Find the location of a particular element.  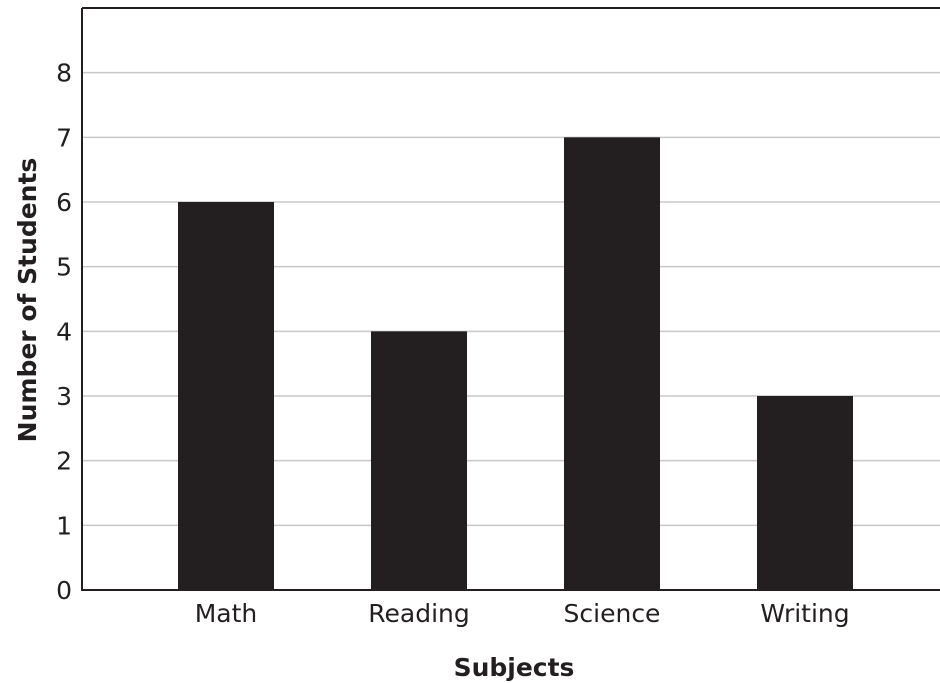

y-tick-label: 0 is located at coordinates (64, 590).